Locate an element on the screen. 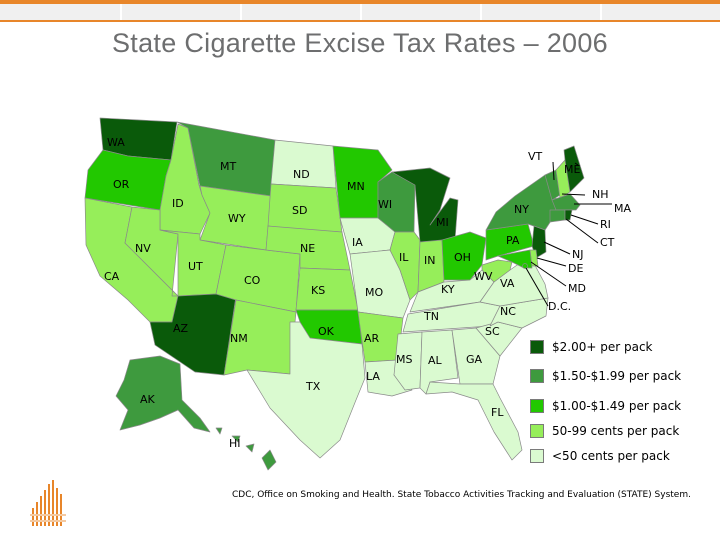 This screenshot has width=720, height=540. label-CT: CT is located at coordinates (607, 242).